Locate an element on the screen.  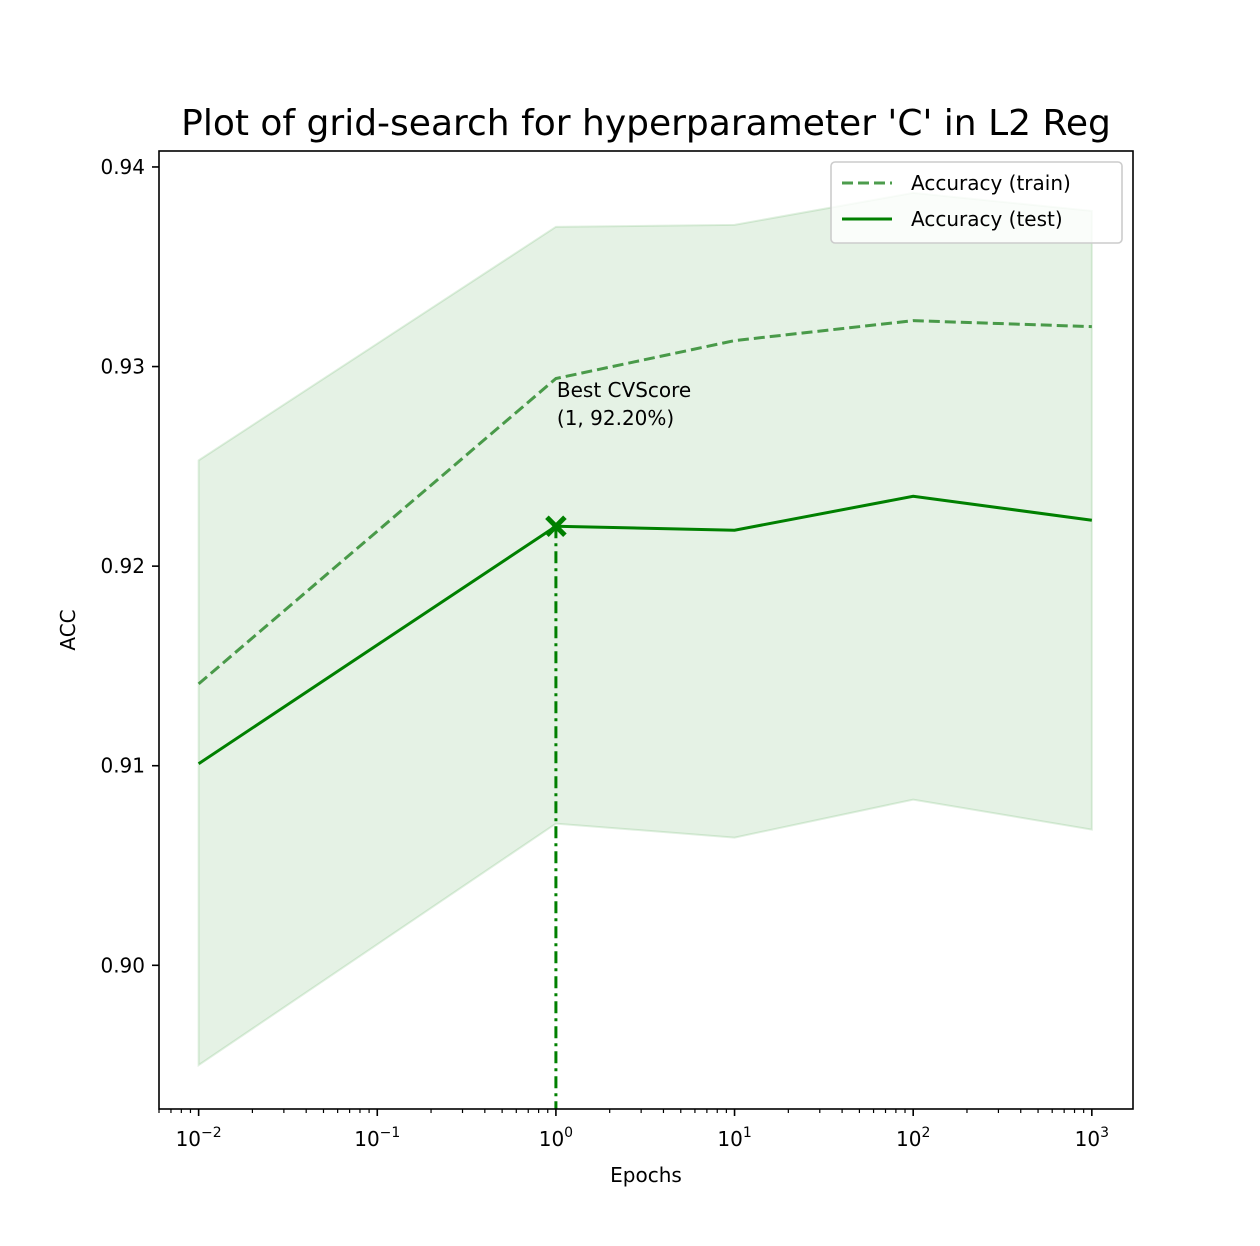
annotation-layer: Best CVScore (1, 92.20%) is located at coordinates (618, 743).